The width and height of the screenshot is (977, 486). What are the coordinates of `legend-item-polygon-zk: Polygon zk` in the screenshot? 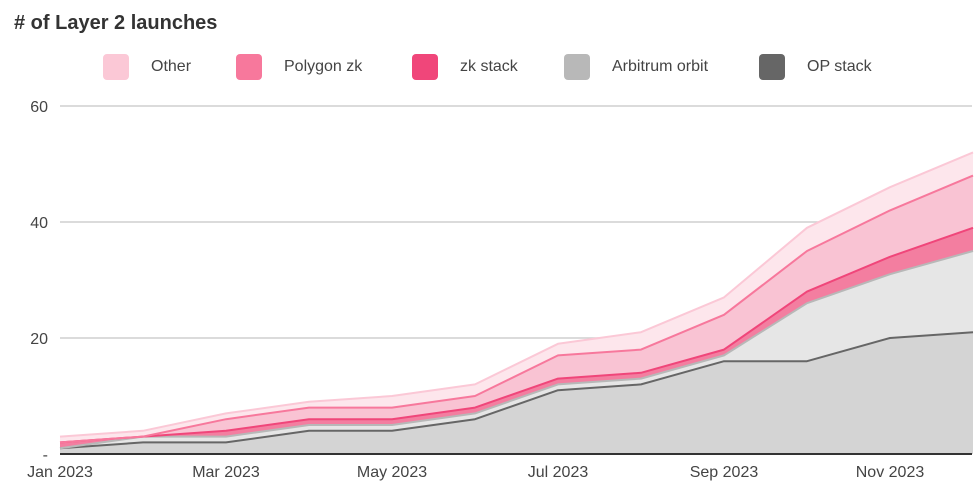 It's located at (299, 67).